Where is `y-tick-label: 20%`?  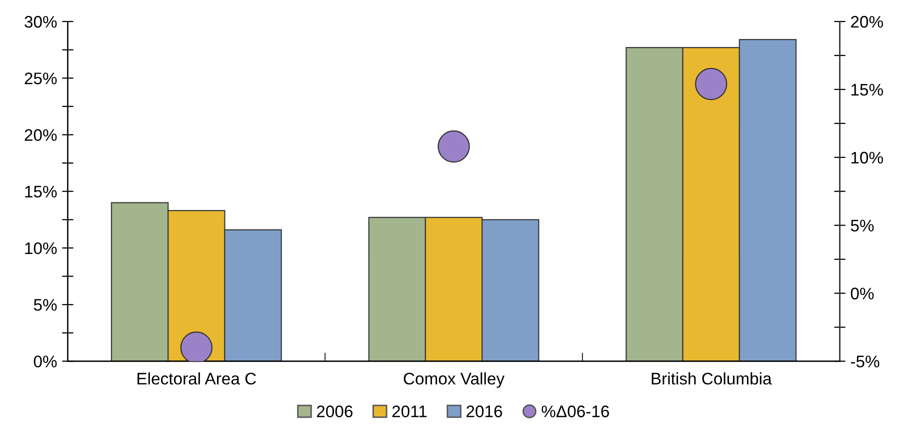 y-tick-label: 20% is located at coordinates (40, 135).